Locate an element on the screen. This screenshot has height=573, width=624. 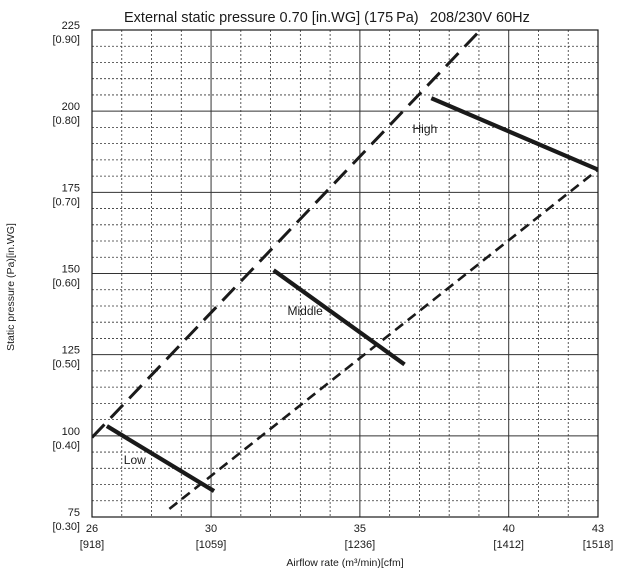
x-axis-label: Airflow rate (m³/min)[cfm] is located at coordinates (344, 563).